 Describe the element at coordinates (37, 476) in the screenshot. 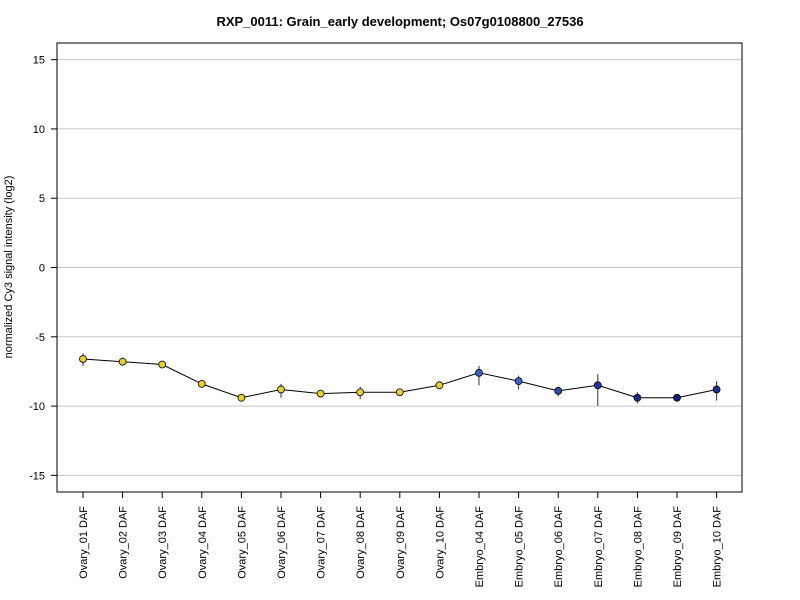

I see `y-tick-label: -15` at that location.